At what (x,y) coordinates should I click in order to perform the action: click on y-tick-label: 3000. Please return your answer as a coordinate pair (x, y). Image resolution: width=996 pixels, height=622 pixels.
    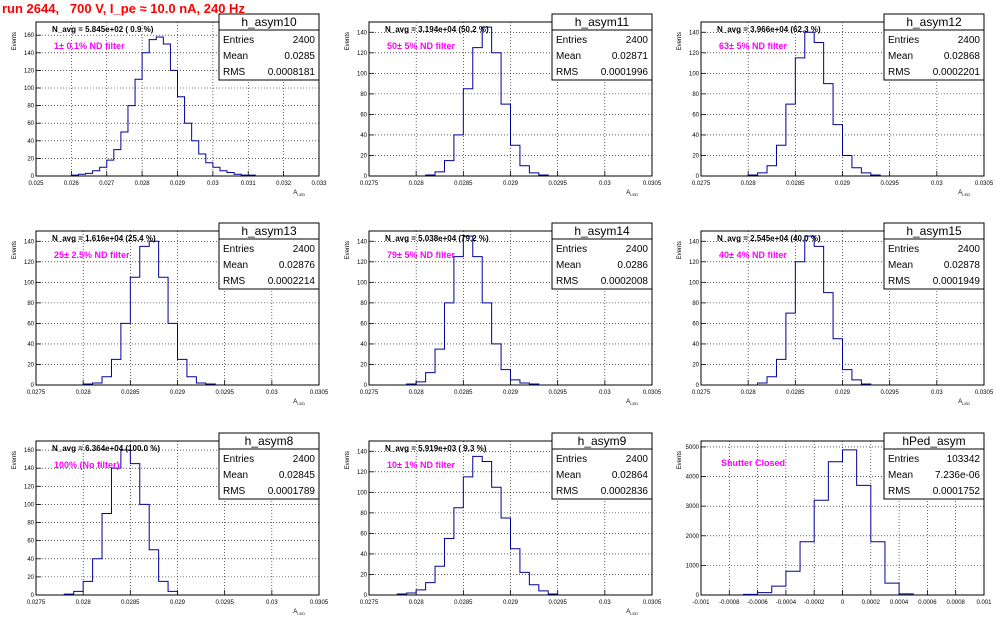
    Looking at the image, I should click on (693, 507).